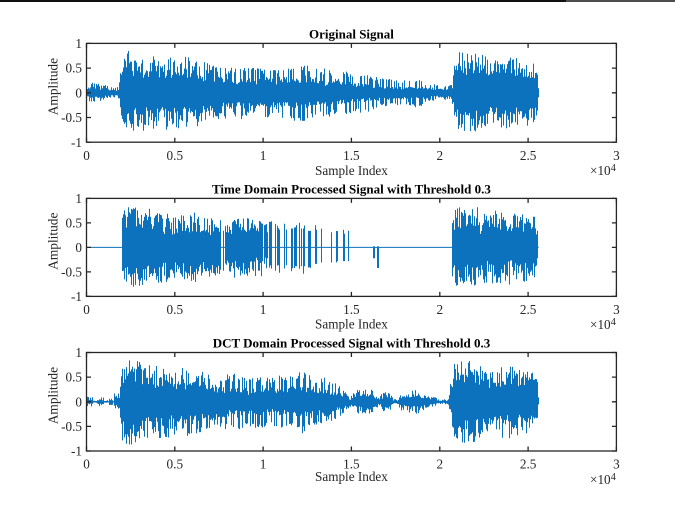  Describe the element at coordinates (351, 34) in the screenshot. I see `svg-text: Original Signal` at that location.